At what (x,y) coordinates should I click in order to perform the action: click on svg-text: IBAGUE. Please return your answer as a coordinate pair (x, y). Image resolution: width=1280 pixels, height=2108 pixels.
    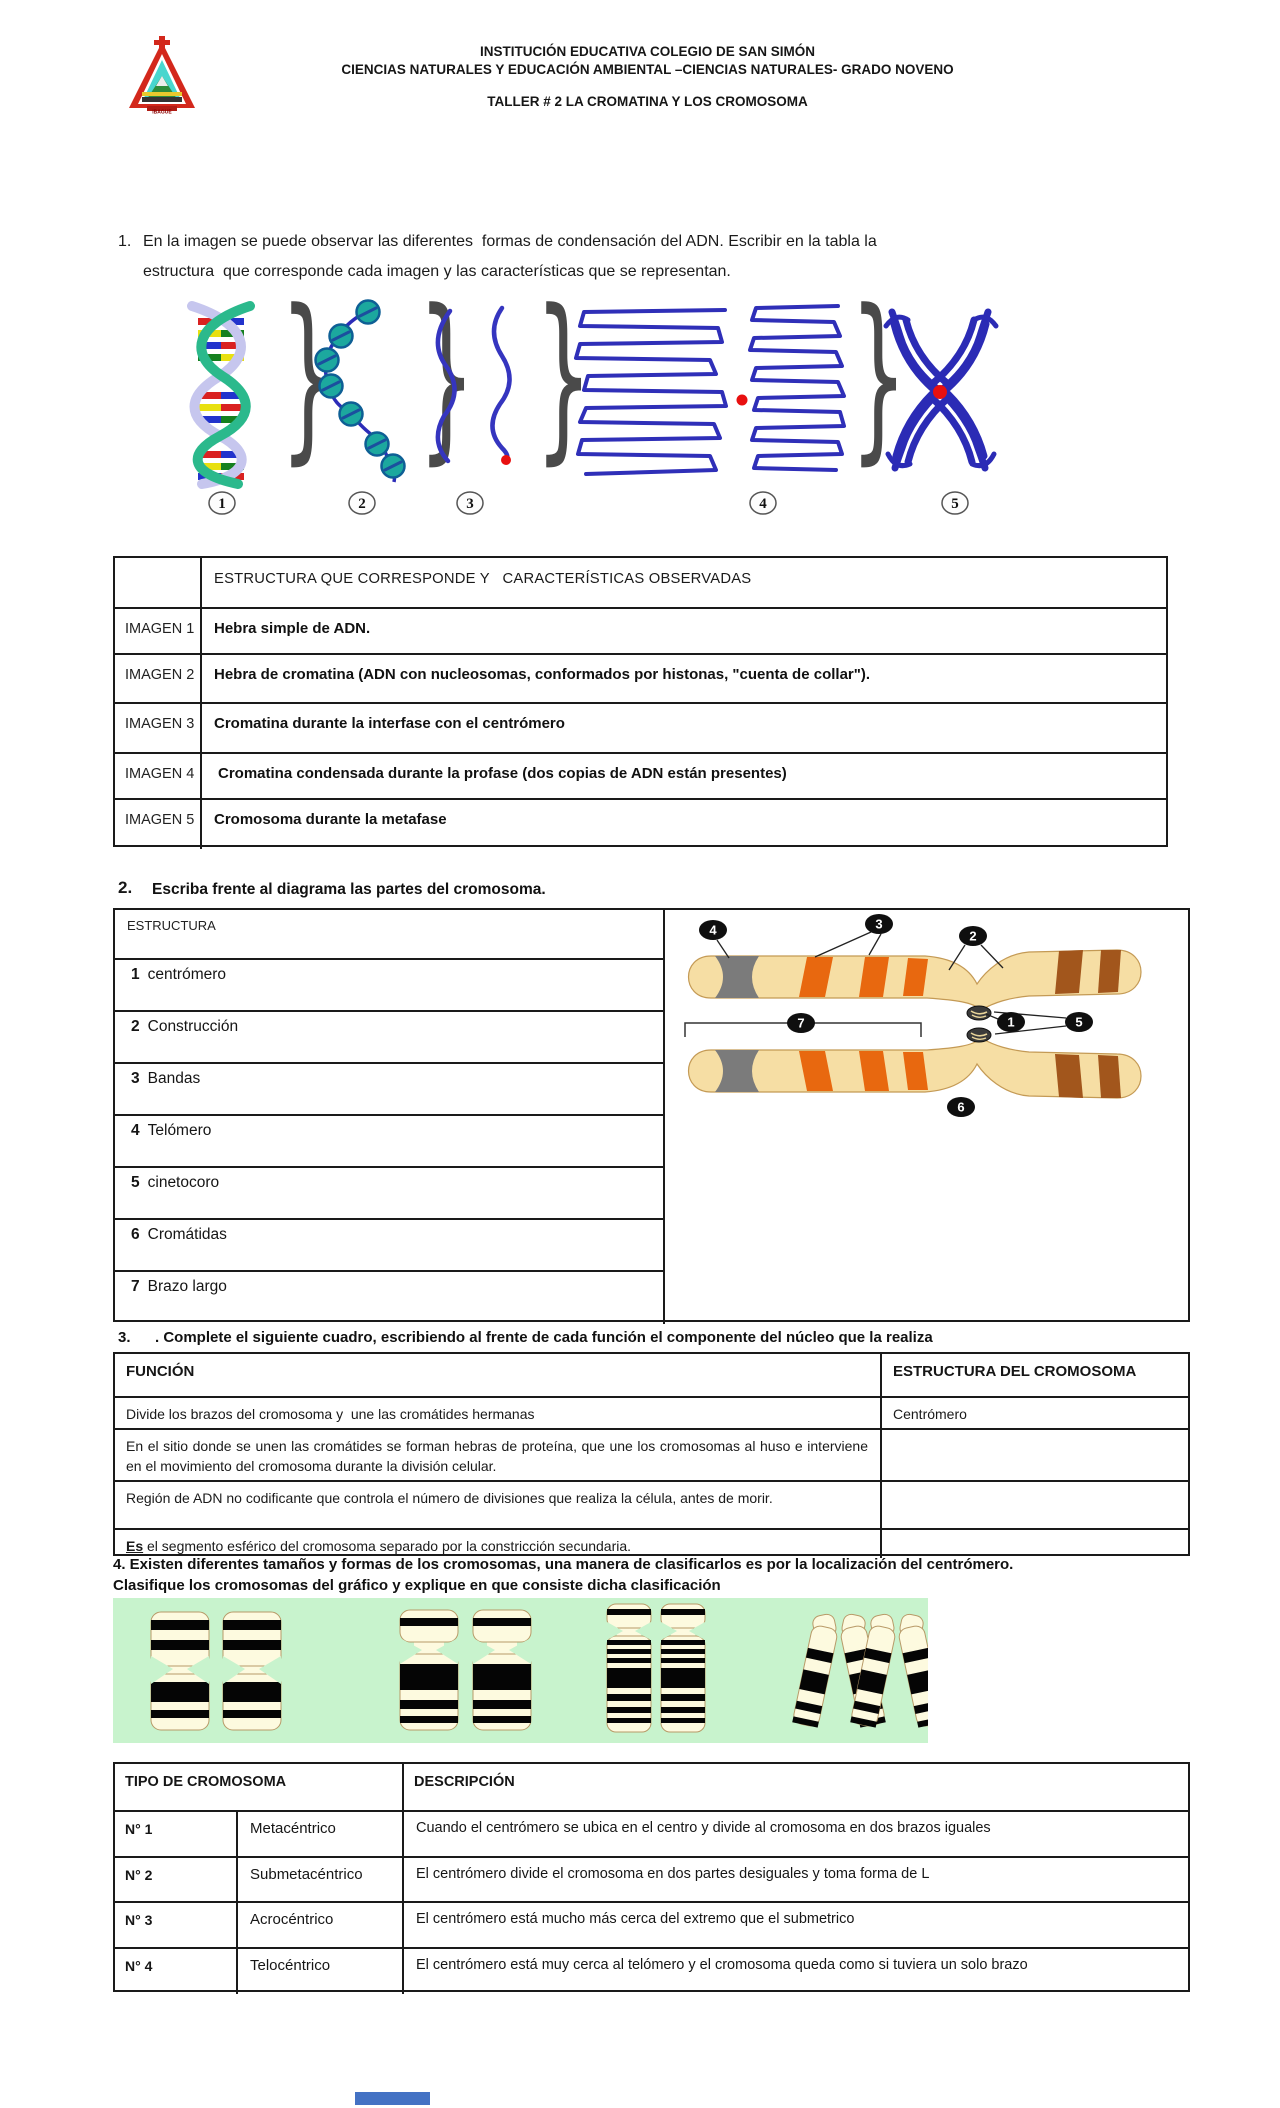
    Looking at the image, I should click on (162, 112).